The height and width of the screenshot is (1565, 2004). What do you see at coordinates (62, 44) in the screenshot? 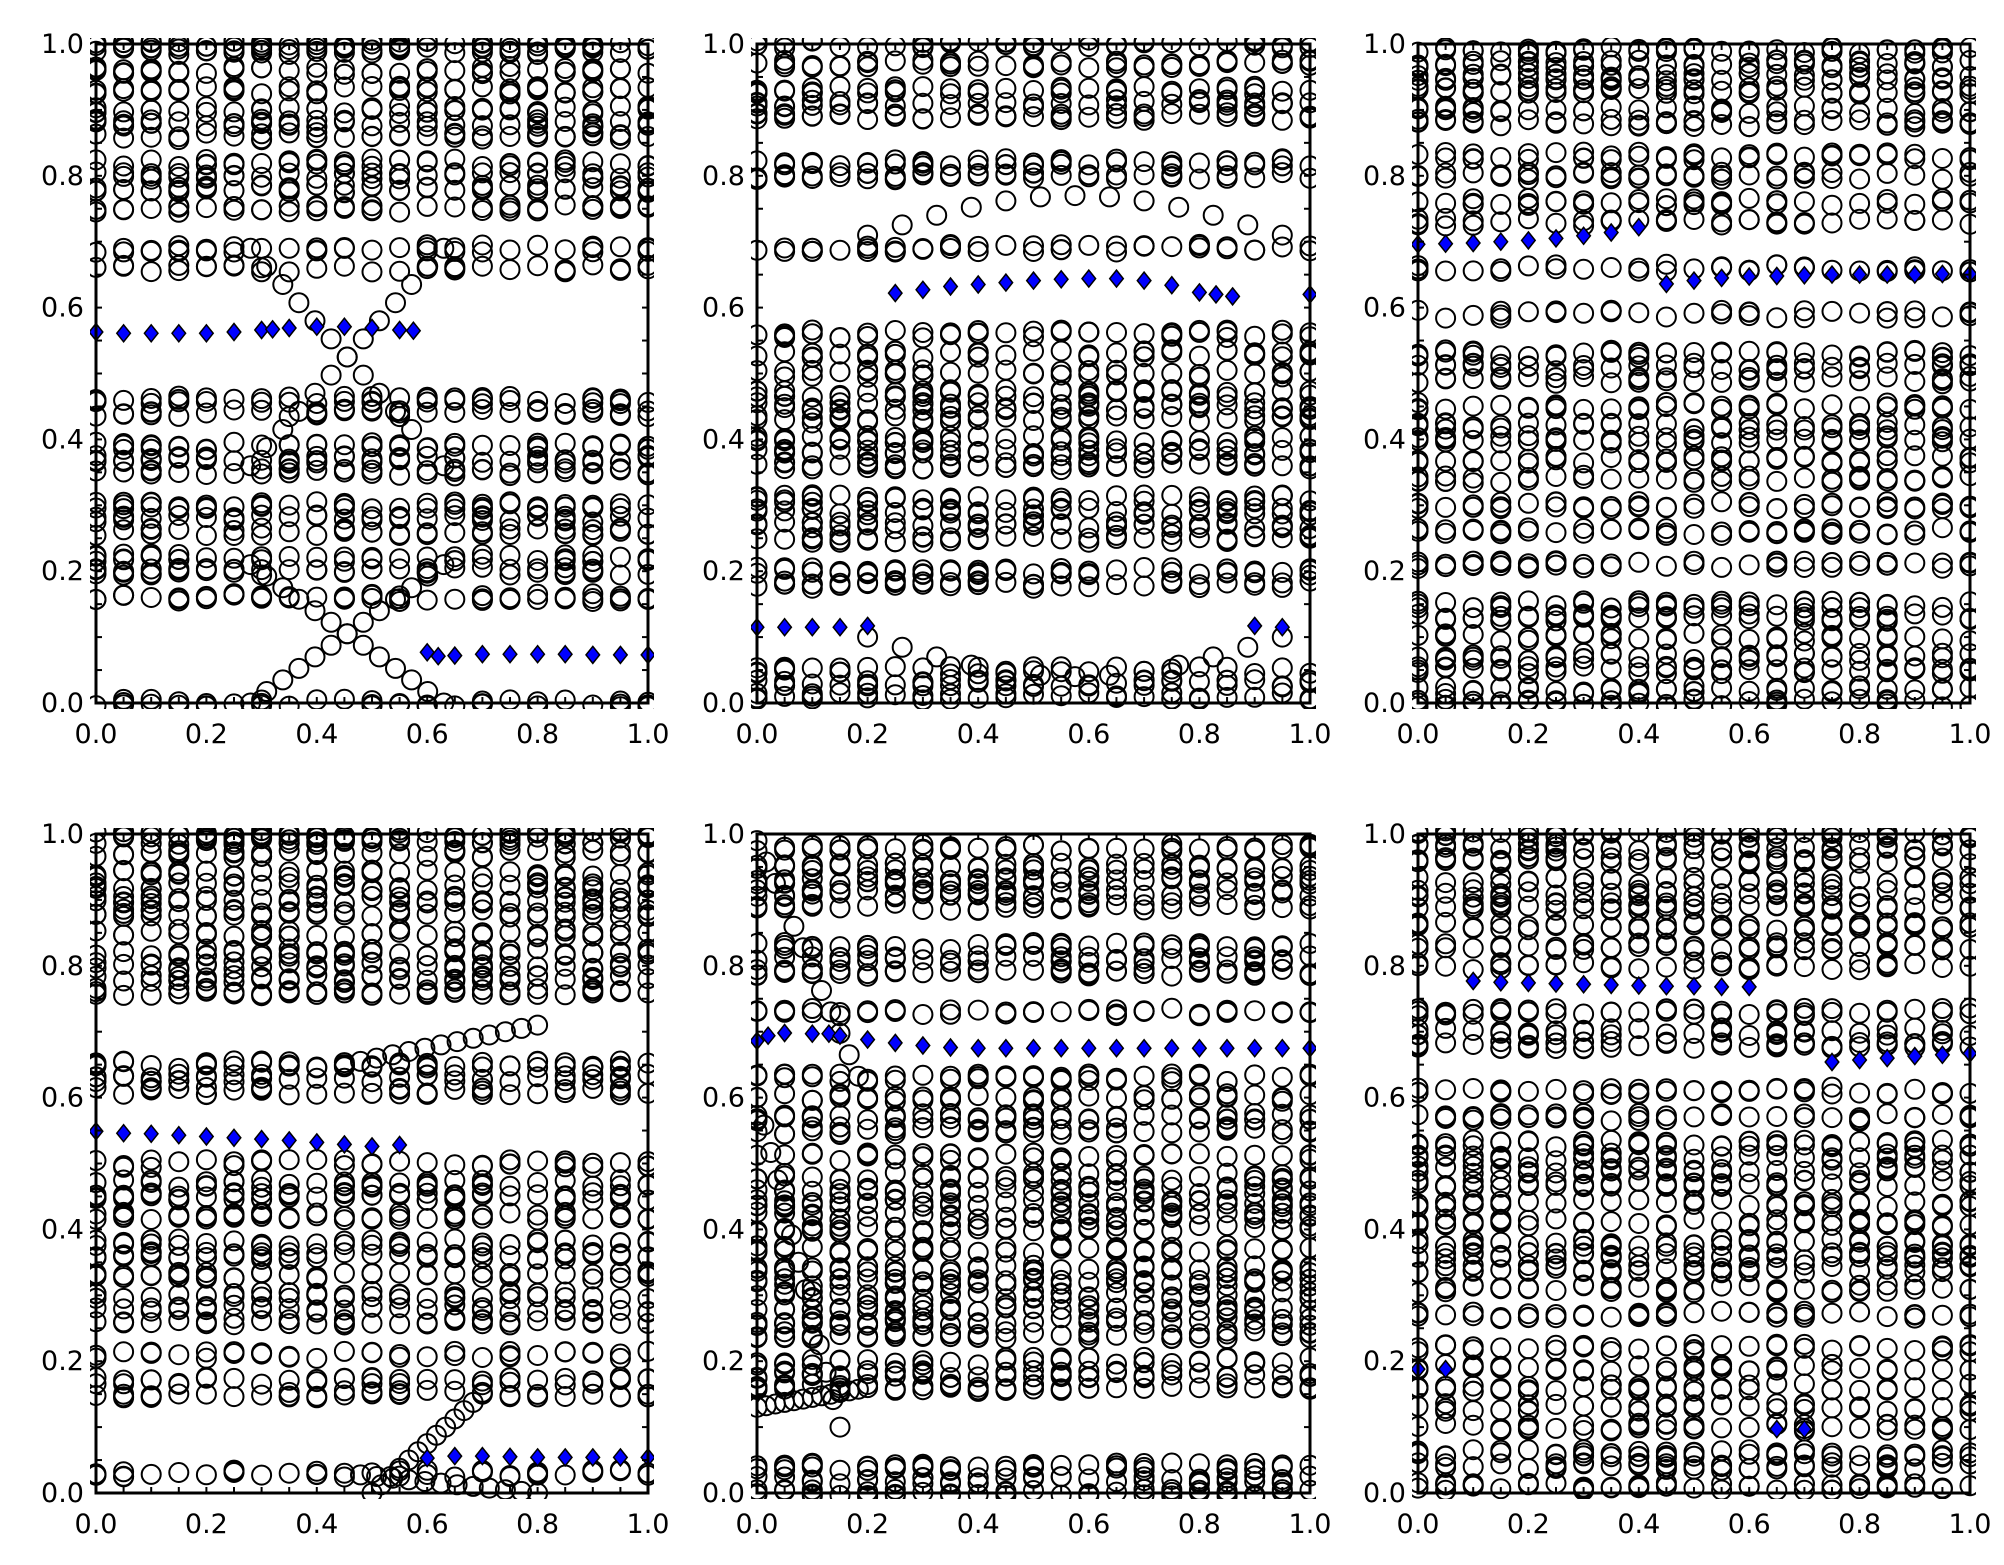
I see `y-tick-label: 1.0` at bounding box center [62, 44].